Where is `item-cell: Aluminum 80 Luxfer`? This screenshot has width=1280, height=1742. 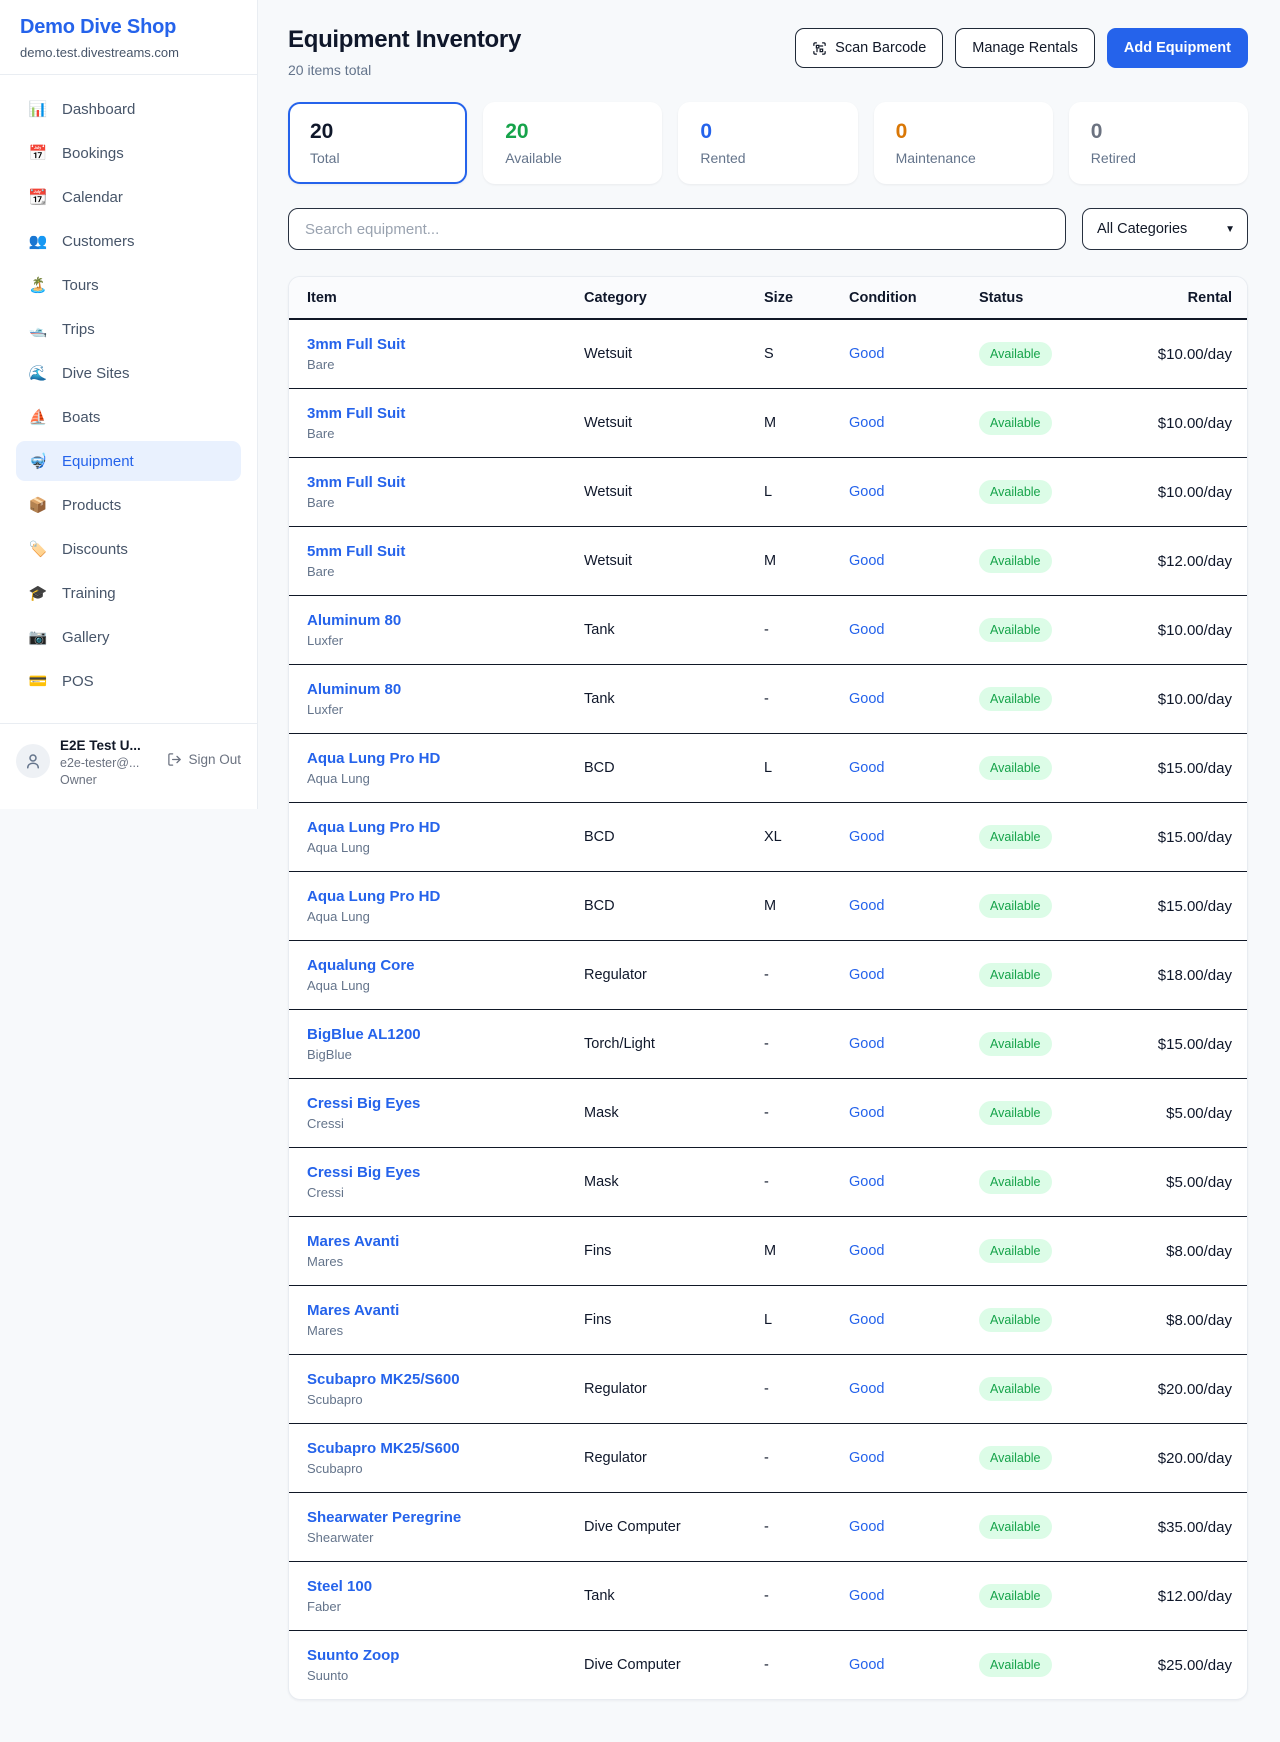 item-cell: Aluminum 80 Luxfer is located at coordinates (445, 699).